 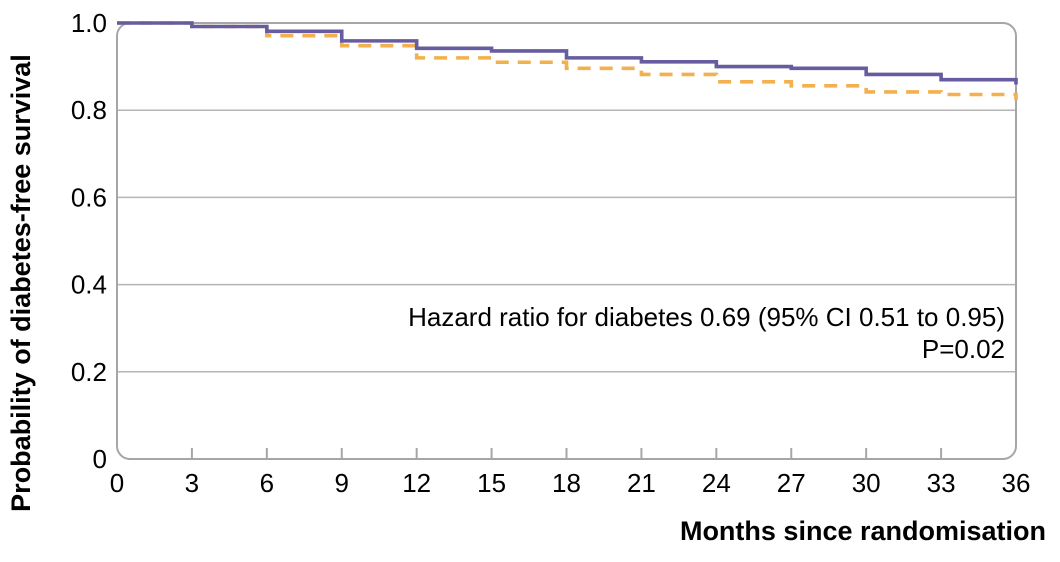 What do you see at coordinates (89, 241) in the screenshot?
I see `y-axis-tick-labels: 0 0.2 0.4 0.6 0.8 1.0` at bounding box center [89, 241].